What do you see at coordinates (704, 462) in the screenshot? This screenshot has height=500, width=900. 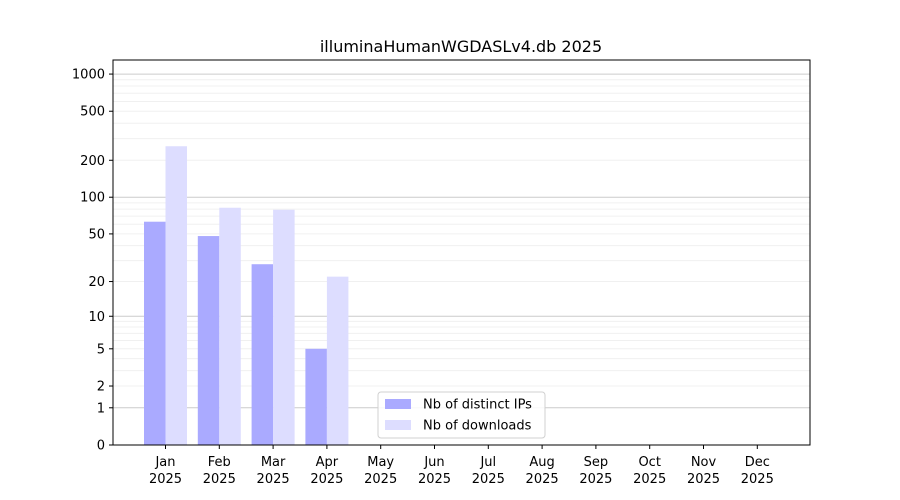 I see `x-tick-label-month: Nov` at bounding box center [704, 462].